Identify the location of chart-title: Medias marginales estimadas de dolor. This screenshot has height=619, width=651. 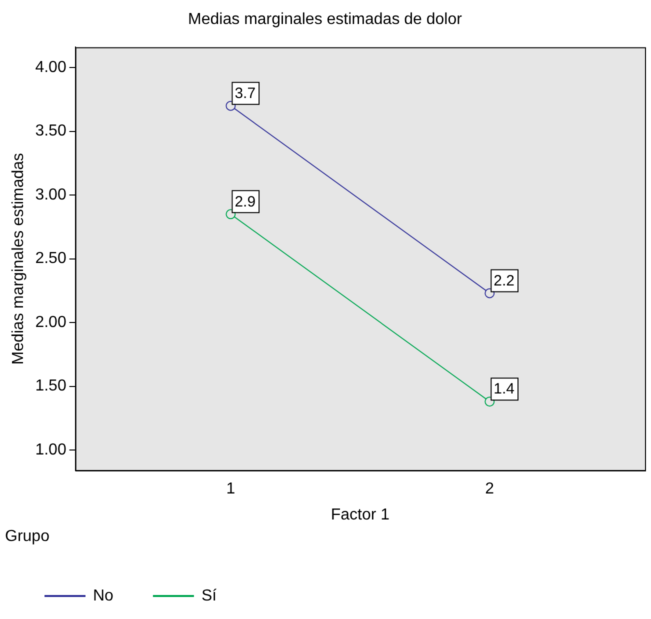
(325, 19).